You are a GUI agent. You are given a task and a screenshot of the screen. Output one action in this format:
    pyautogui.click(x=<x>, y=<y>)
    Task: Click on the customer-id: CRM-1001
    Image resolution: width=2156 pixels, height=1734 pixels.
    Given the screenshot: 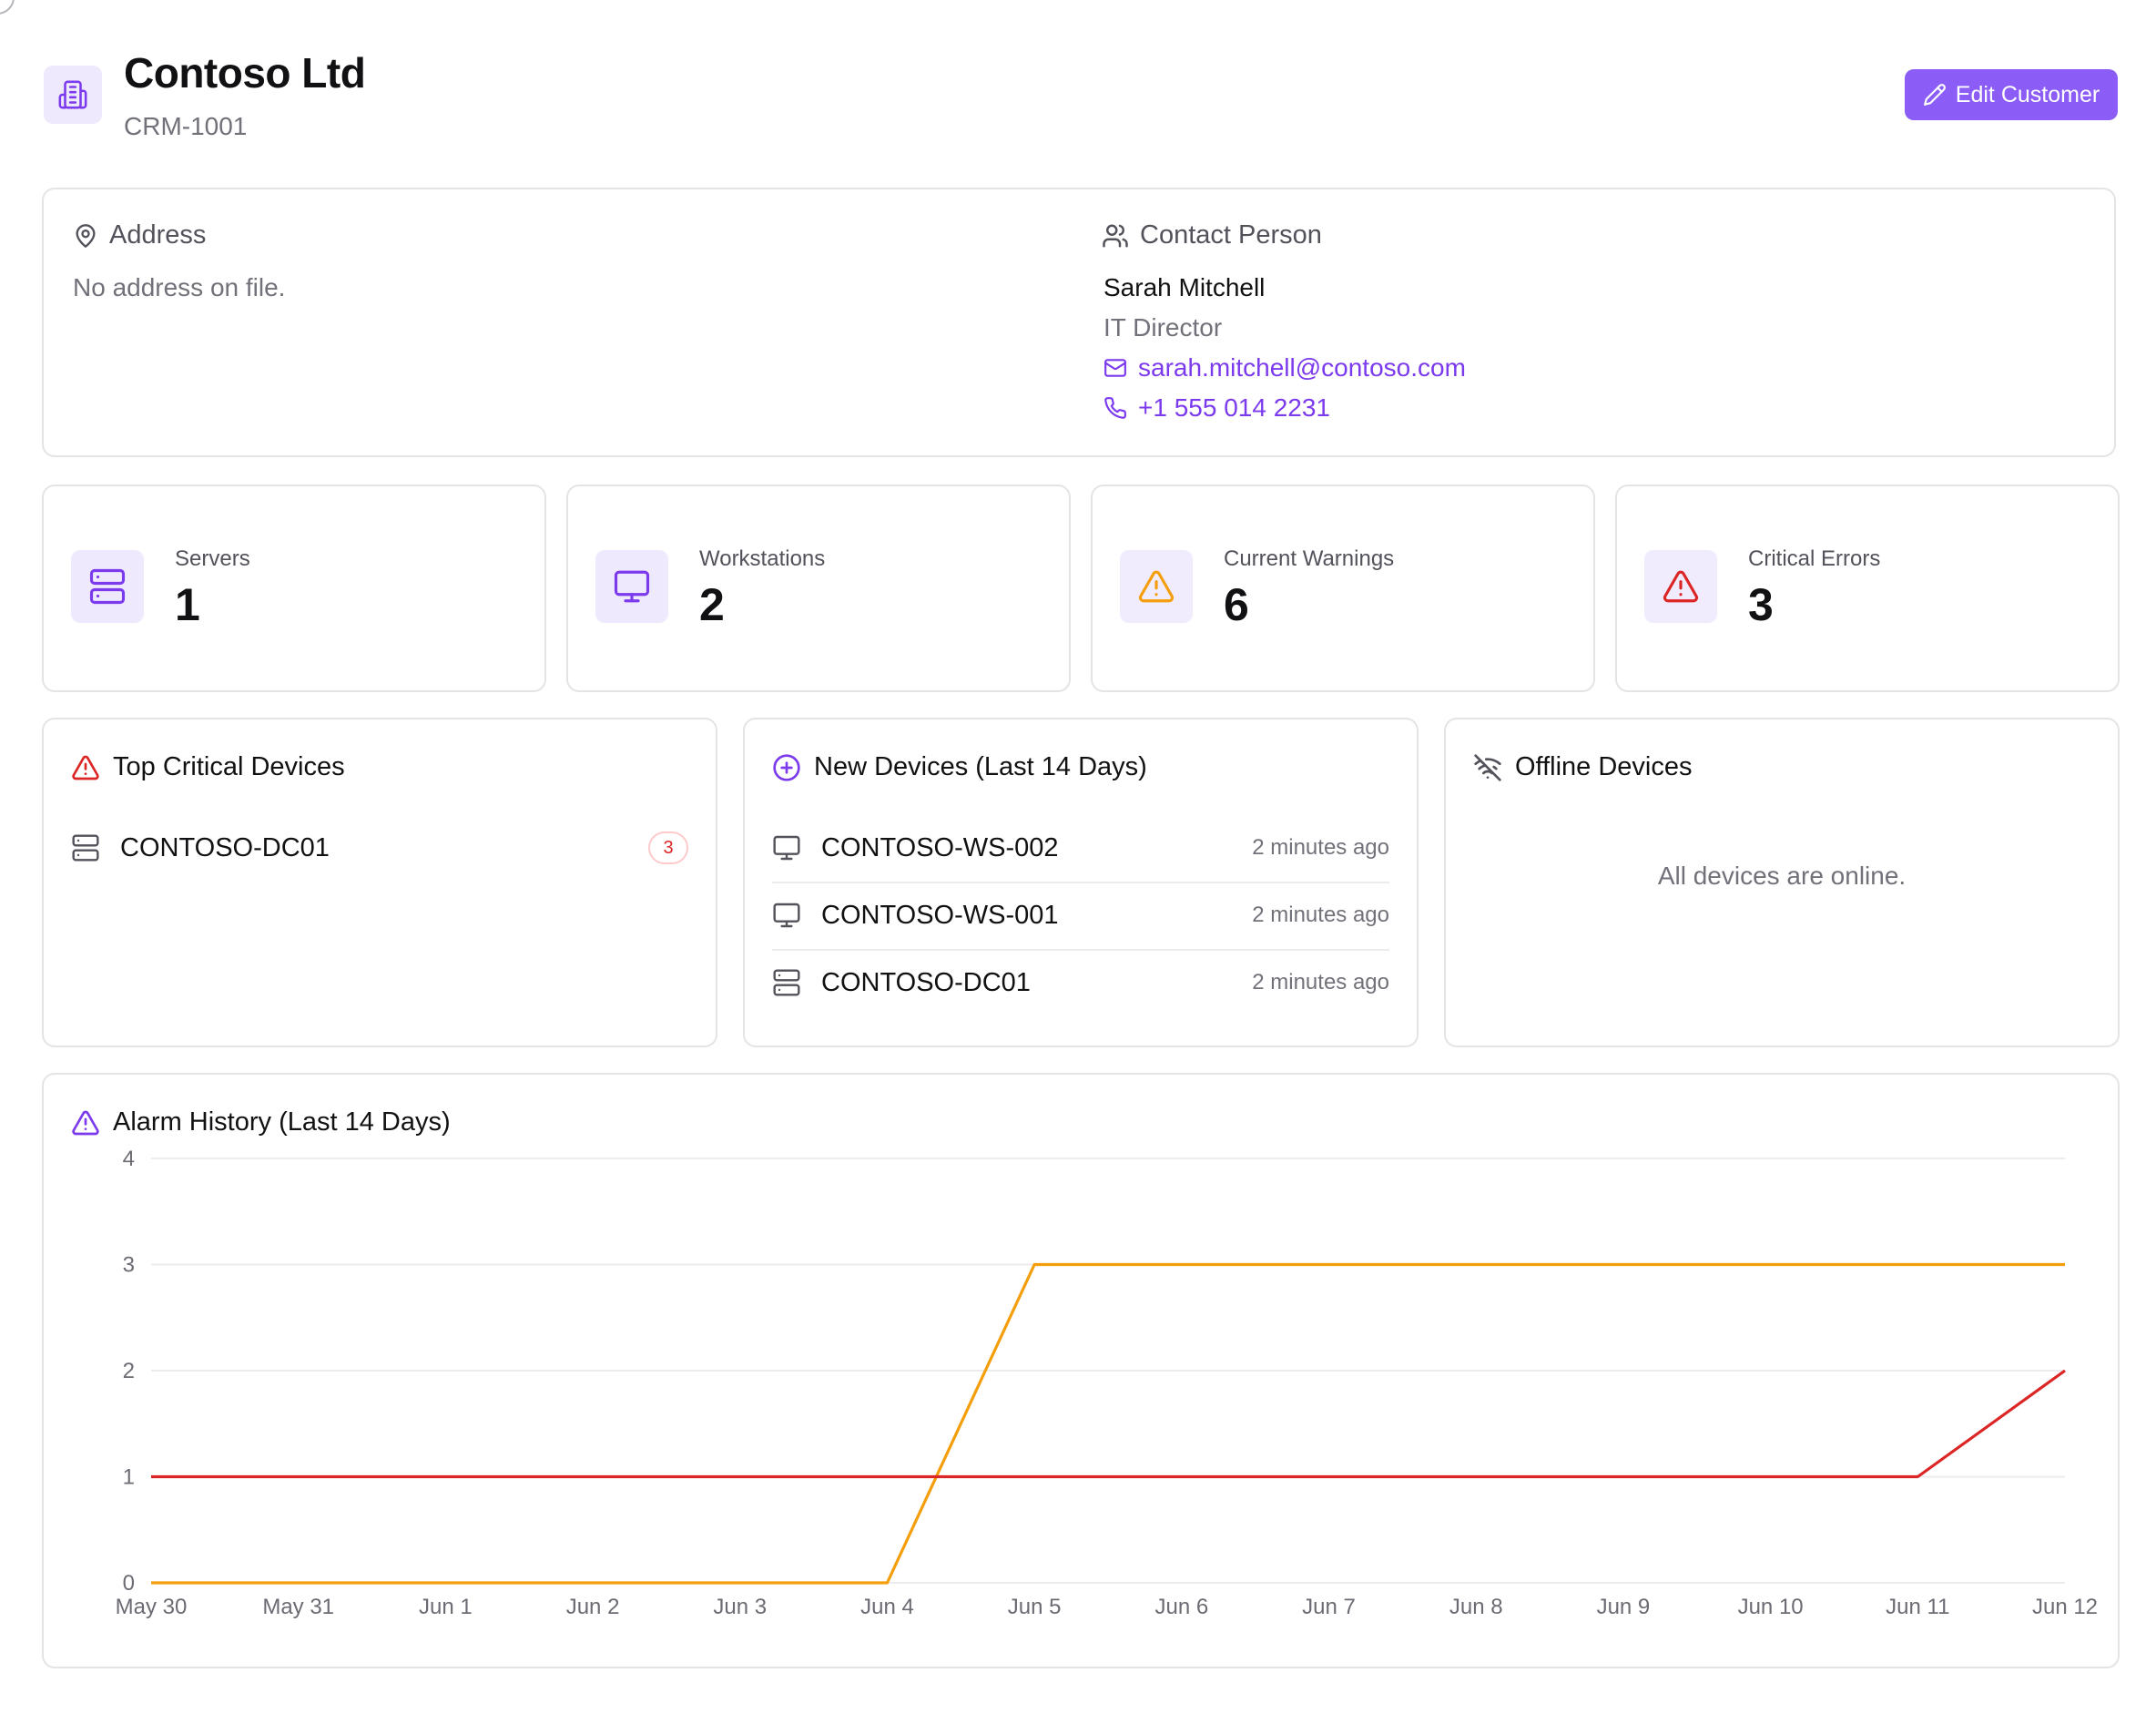 What is the action you would take?
    pyautogui.click(x=186, y=126)
    